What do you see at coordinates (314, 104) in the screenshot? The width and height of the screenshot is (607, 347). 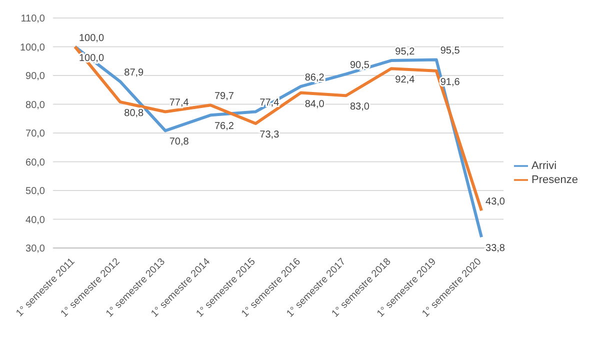 I see `data-label: 84,0` at bounding box center [314, 104].